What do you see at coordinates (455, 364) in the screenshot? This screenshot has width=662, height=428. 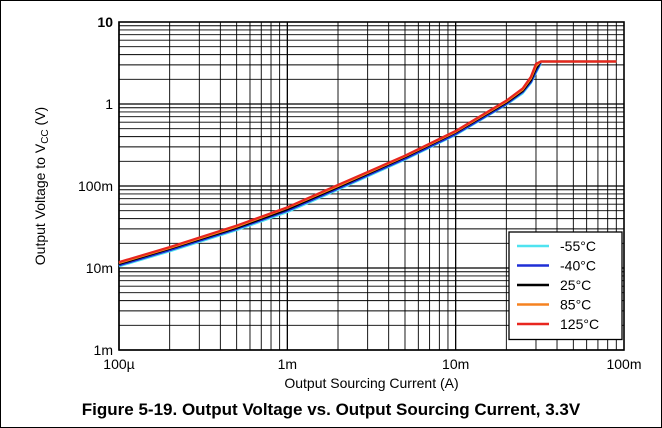 I see `x-tick-label: 10m` at bounding box center [455, 364].